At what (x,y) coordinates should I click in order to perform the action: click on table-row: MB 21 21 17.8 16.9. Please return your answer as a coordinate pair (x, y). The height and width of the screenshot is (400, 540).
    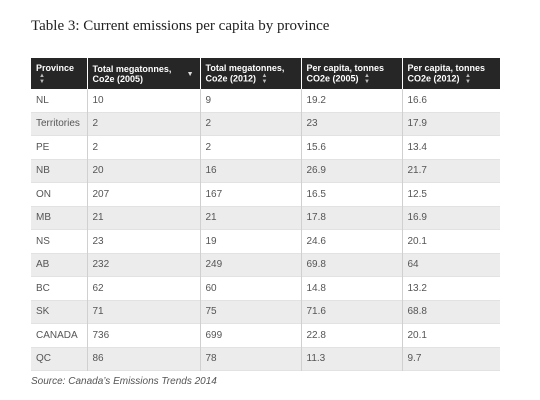
    Looking at the image, I should click on (265, 218).